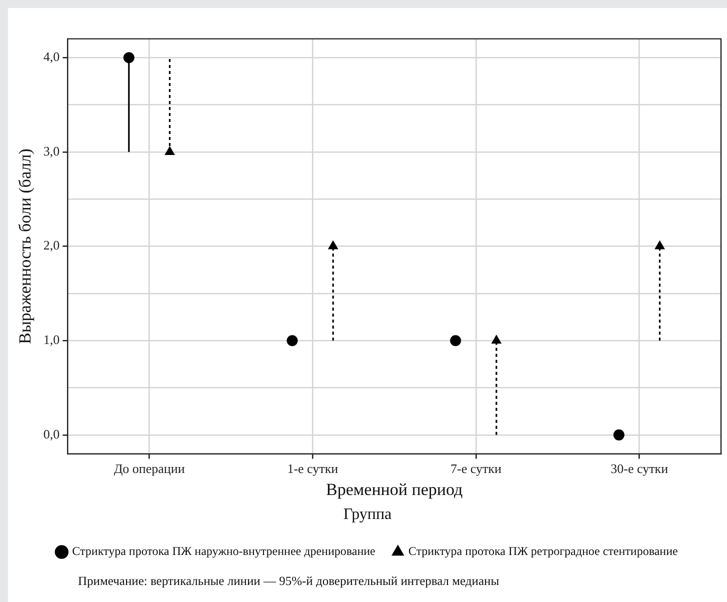 This screenshot has height=602, width=727. I want to click on y-tick-label: 3,0, so click(51, 150).